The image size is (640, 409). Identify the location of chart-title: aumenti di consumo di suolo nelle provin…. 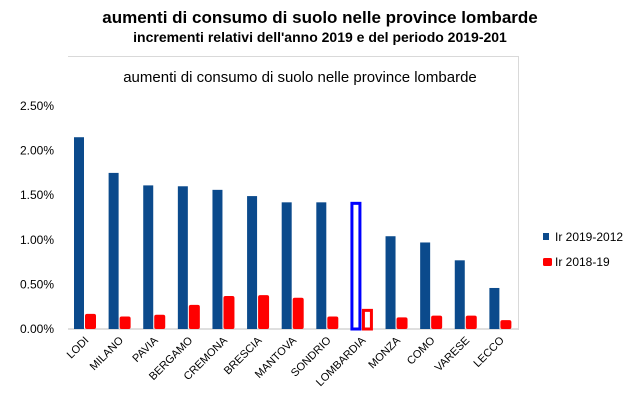
(300, 77).